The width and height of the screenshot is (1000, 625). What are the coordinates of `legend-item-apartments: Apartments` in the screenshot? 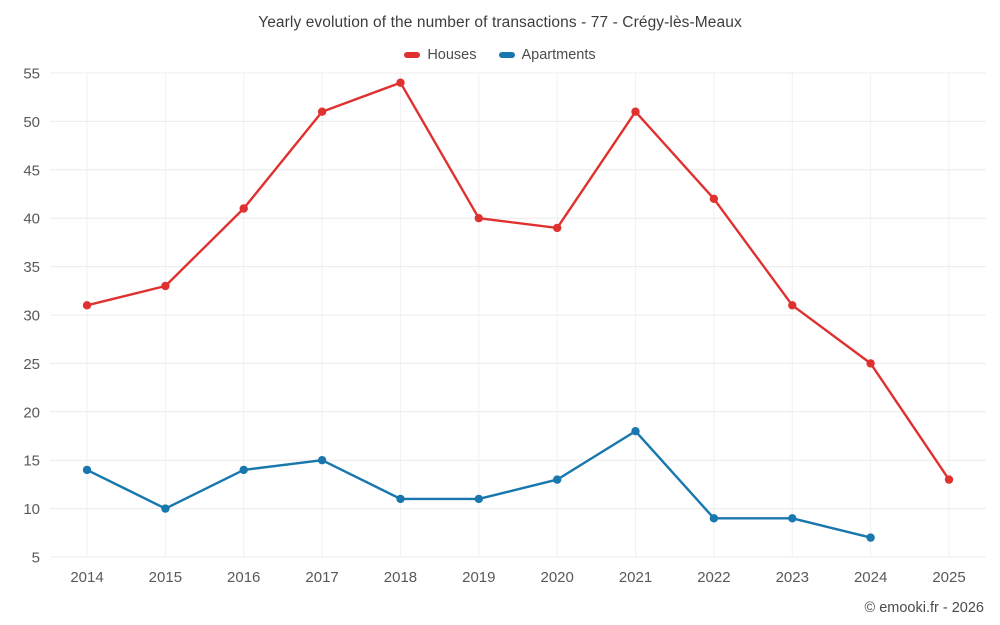 It's located at (547, 55).